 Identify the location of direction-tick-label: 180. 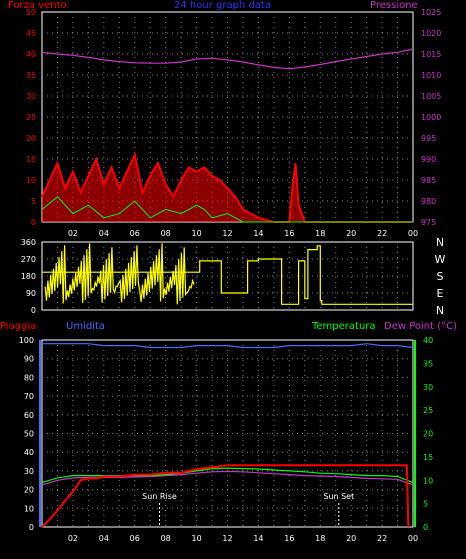
(28, 276).